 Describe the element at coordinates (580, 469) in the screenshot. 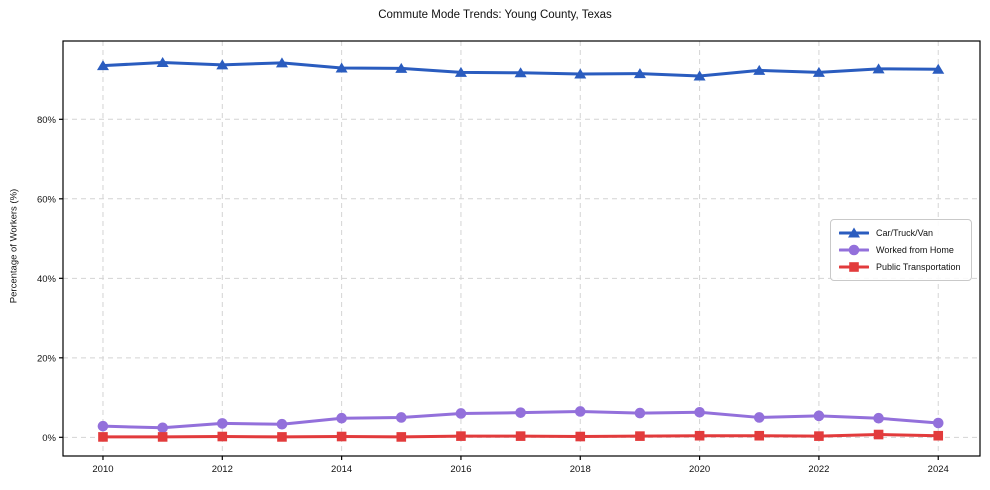

I see `x-tick-label: 2018` at that location.